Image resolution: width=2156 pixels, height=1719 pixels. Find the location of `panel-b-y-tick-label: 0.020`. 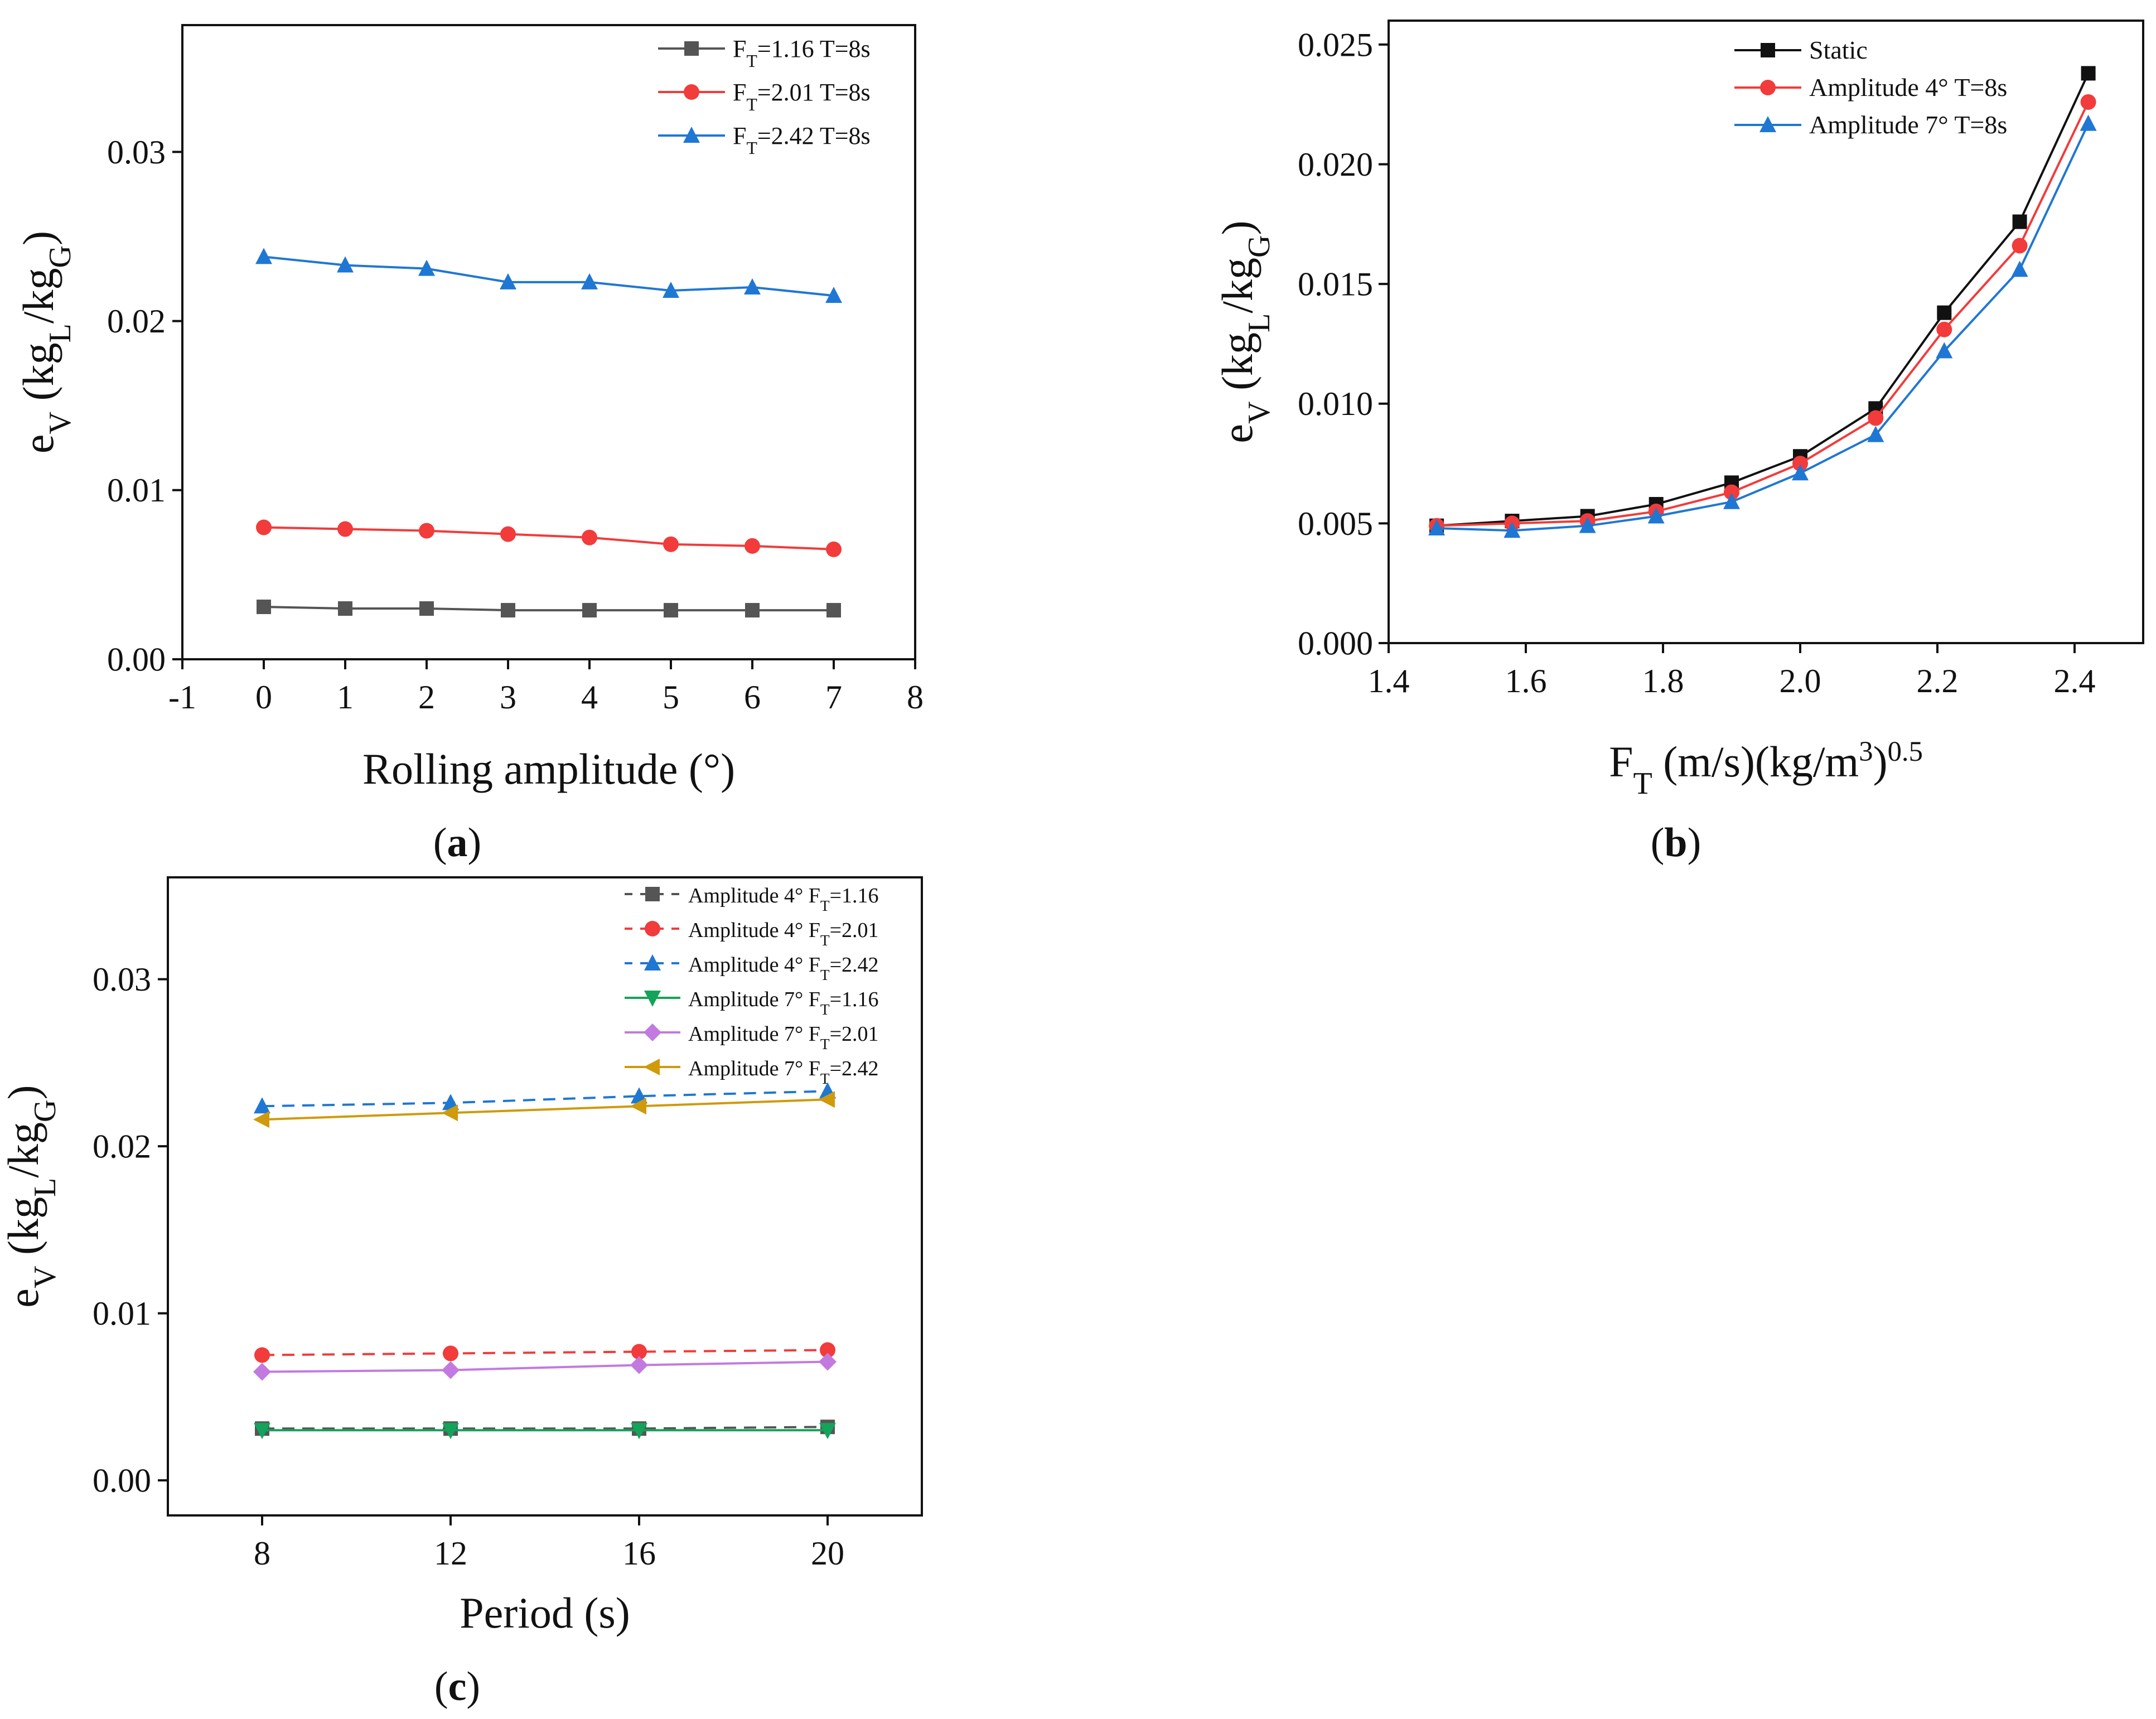

panel-b-y-tick-label: 0.020 is located at coordinates (1335, 164).